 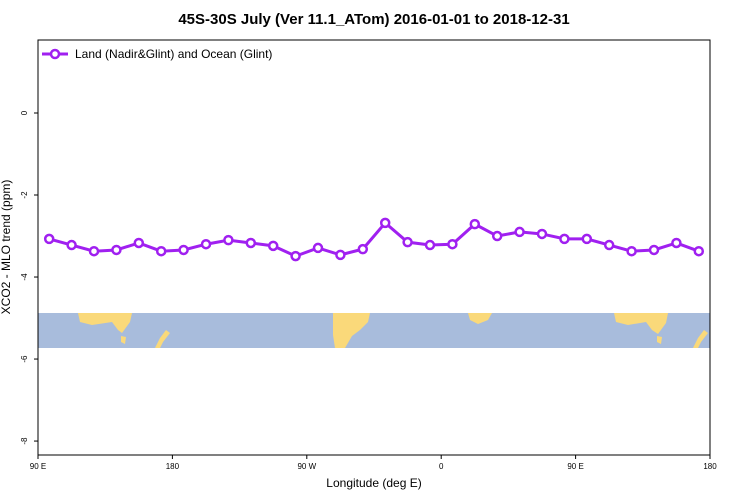 I want to click on series-line, so click(x=374, y=239).